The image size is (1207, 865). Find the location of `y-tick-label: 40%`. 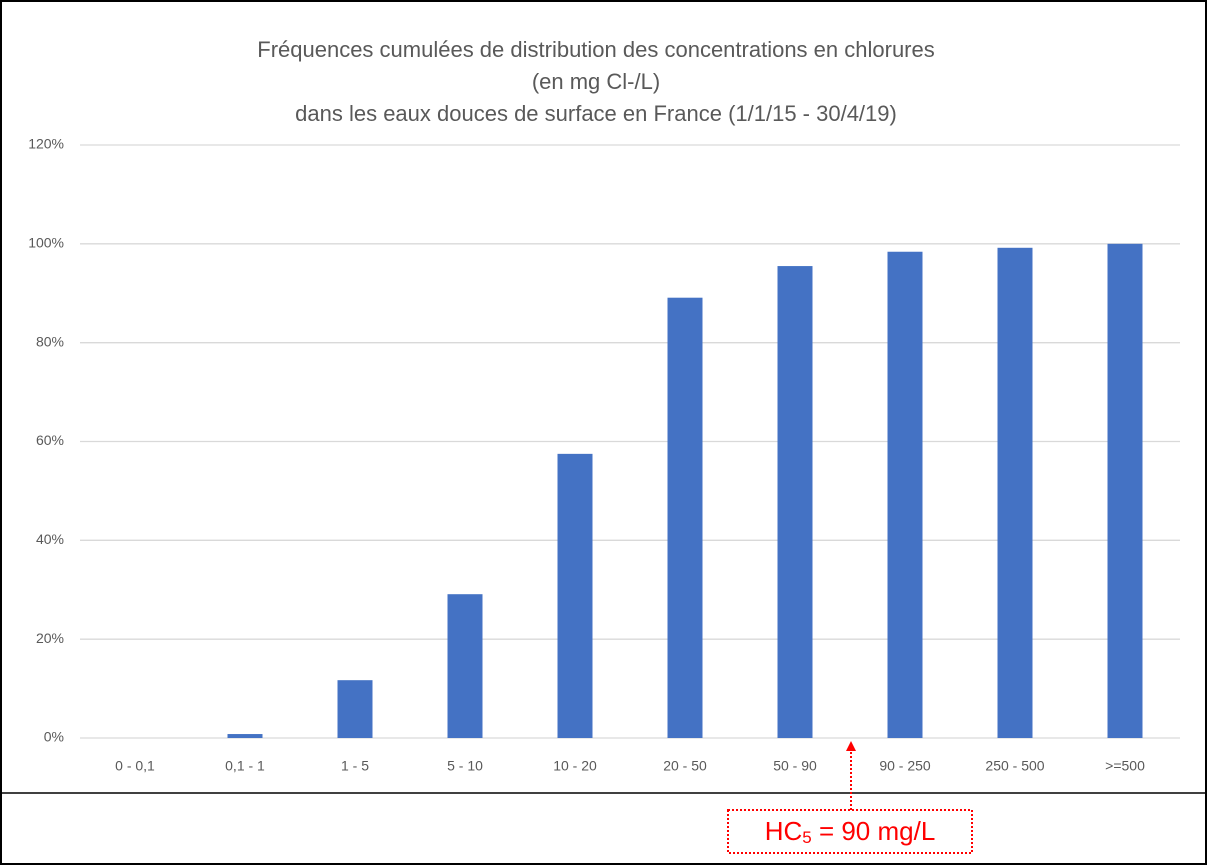

y-tick-label: 40% is located at coordinates (50, 539).